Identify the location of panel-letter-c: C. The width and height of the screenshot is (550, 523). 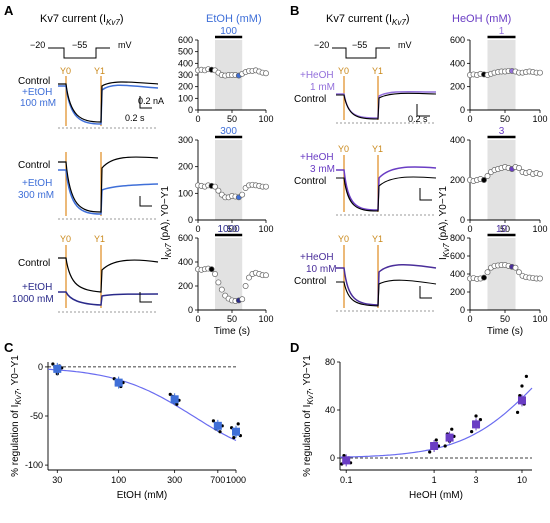
(9, 347).